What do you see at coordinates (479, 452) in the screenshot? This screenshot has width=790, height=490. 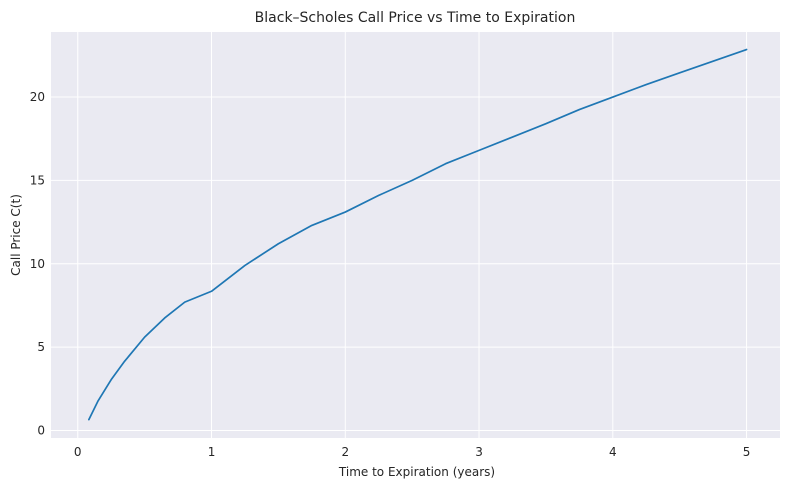 I see `x-tick-label: 3` at bounding box center [479, 452].